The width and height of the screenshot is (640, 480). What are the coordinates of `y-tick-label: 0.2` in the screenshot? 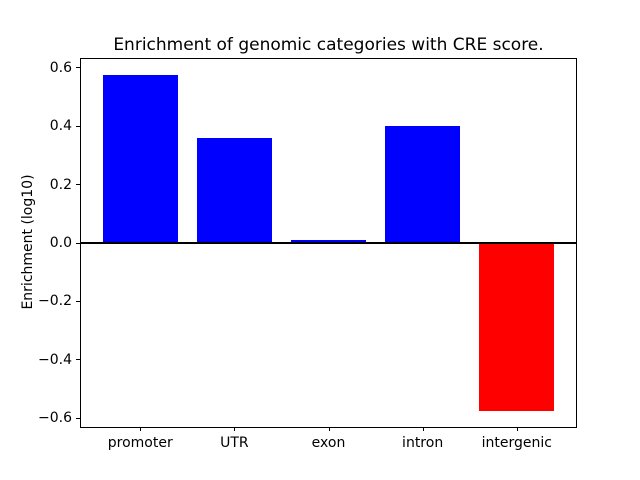 It's located at (60, 184).